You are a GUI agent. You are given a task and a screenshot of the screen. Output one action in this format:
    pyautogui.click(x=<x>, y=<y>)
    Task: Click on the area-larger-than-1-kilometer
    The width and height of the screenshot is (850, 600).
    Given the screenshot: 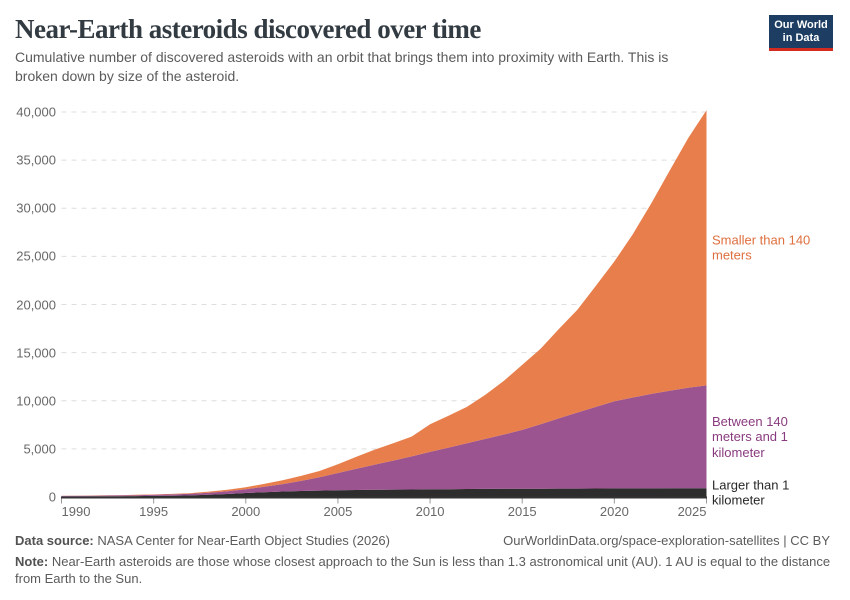 What is the action you would take?
    pyautogui.click(x=384, y=492)
    